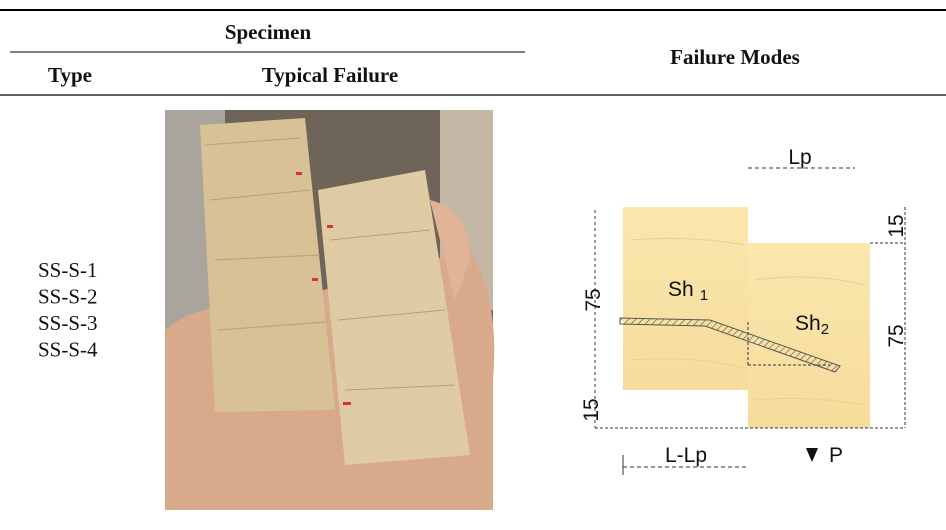  What do you see at coordinates (686, 455) in the screenshot?
I see `label-l-lp: L-Lp` at bounding box center [686, 455].